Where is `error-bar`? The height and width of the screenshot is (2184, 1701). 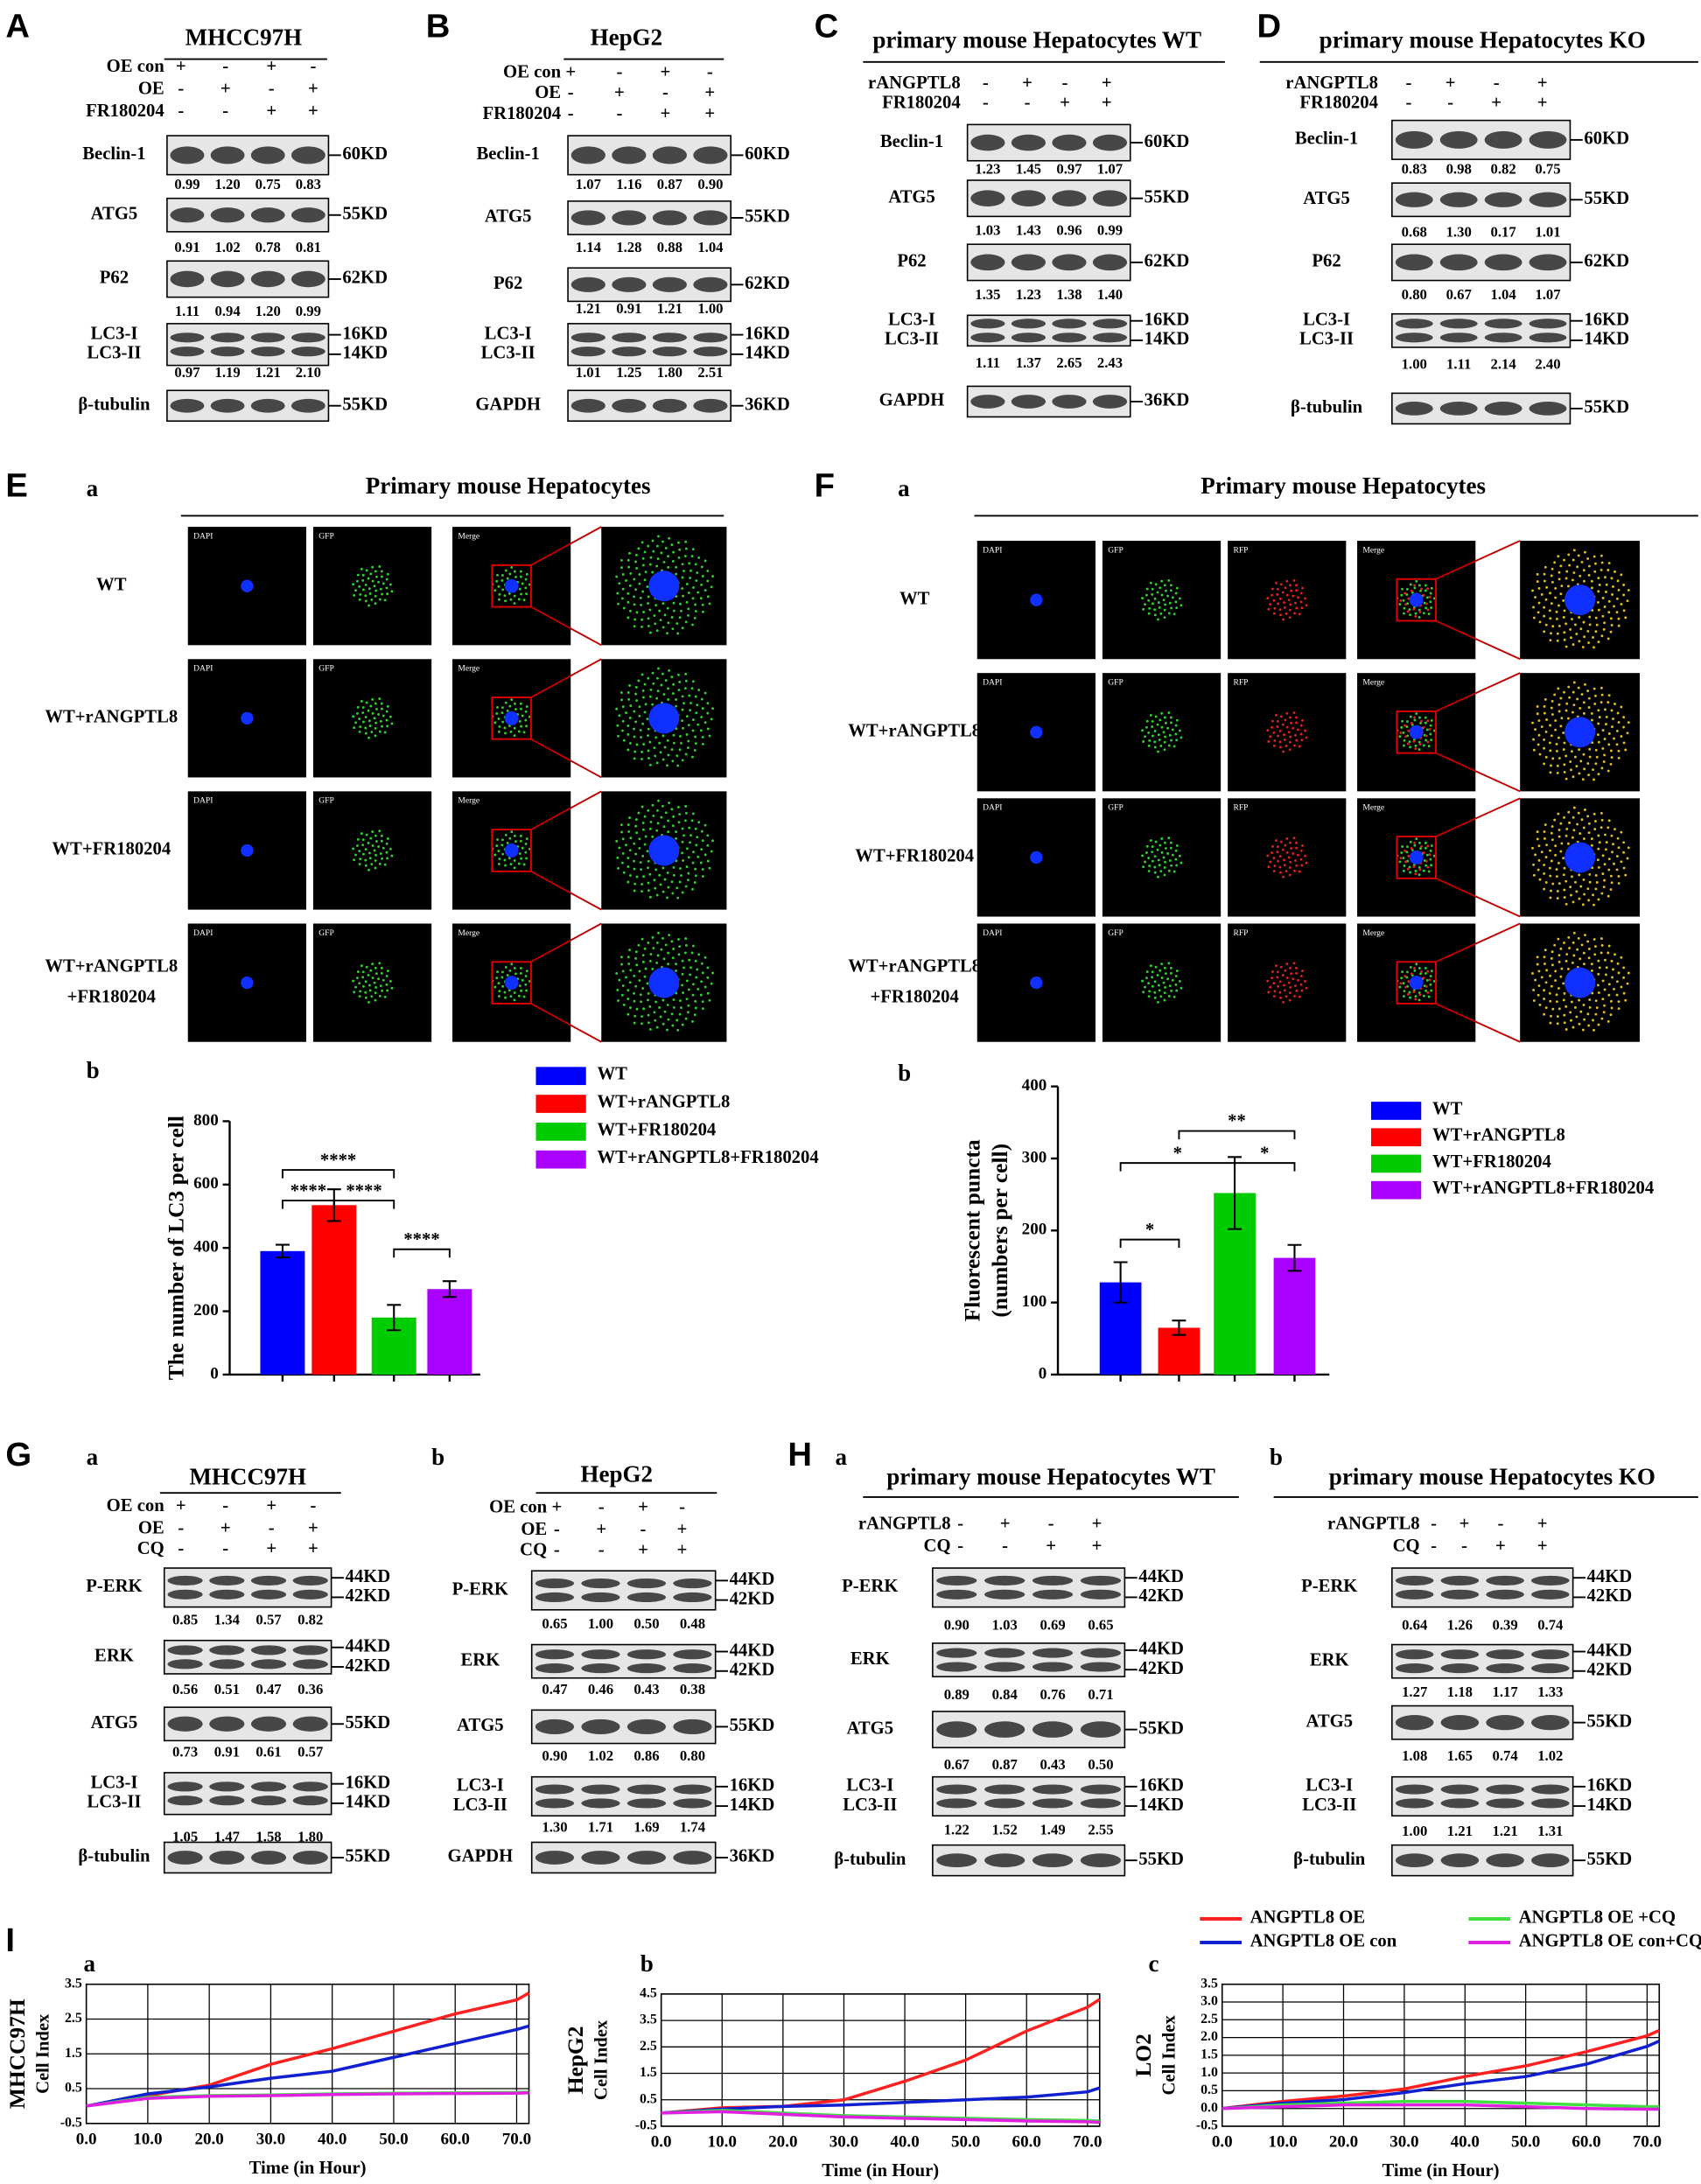
error-bar is located at coordinates (394, 1318).